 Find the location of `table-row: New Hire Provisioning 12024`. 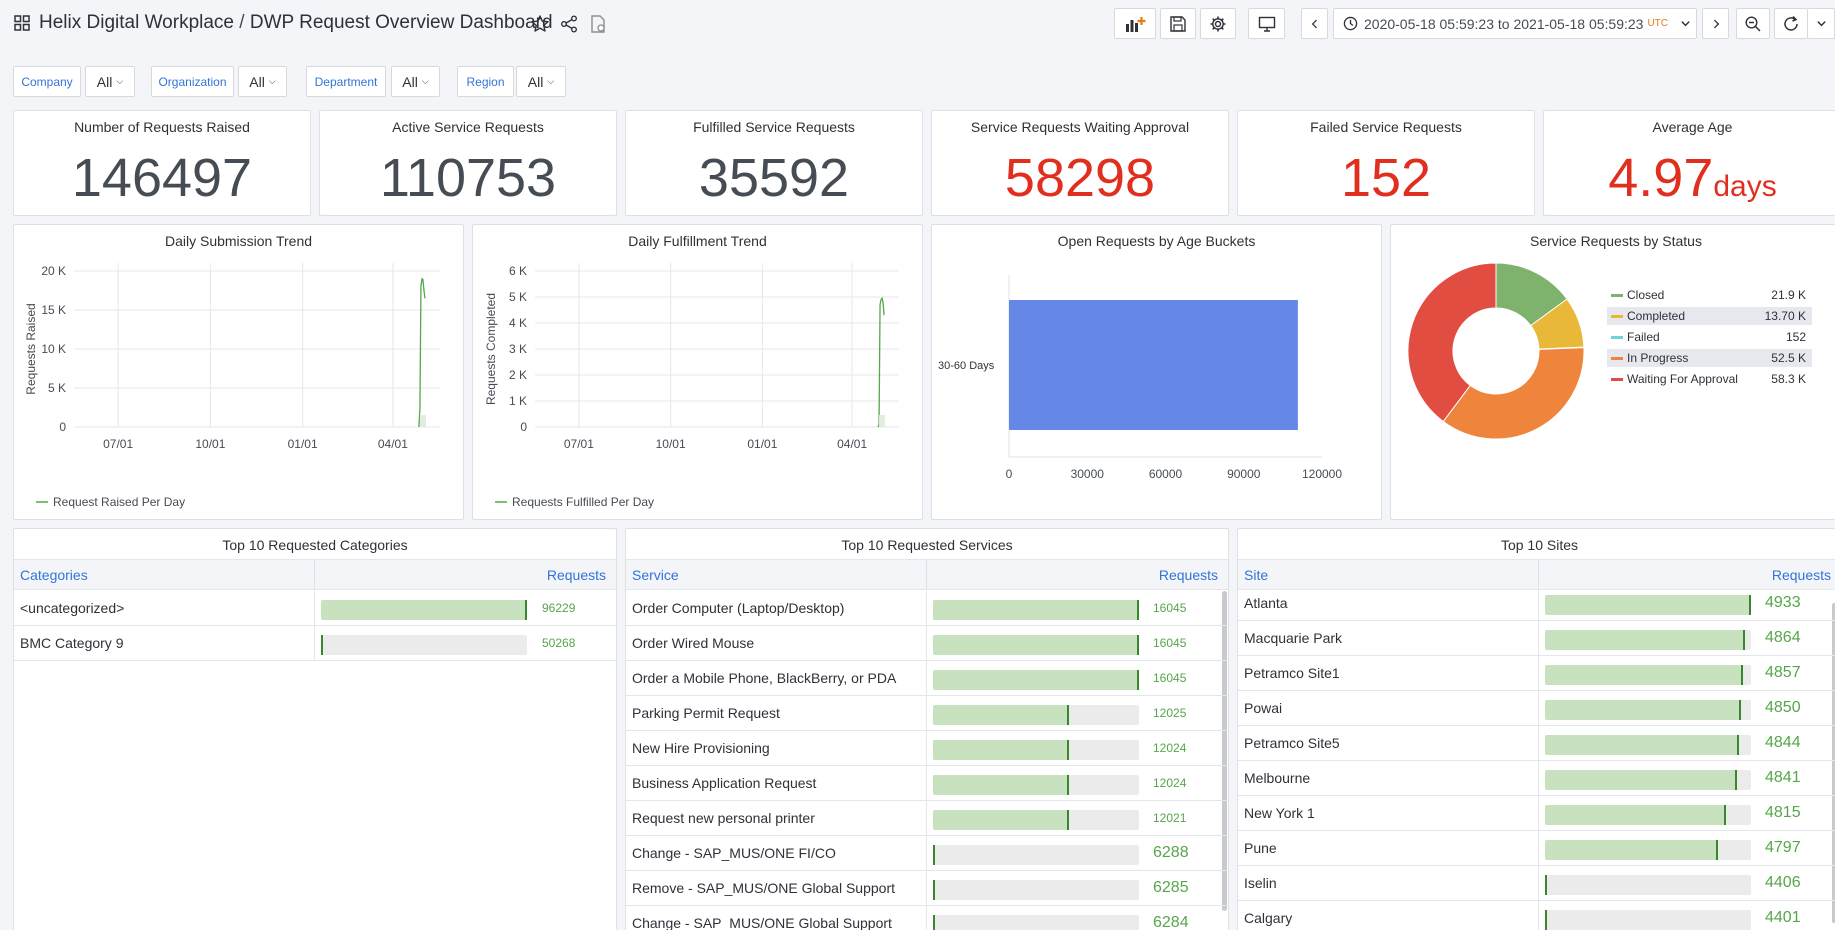

table-row: New Hire Provisioning 12024 is located at coordinates (927, 748).